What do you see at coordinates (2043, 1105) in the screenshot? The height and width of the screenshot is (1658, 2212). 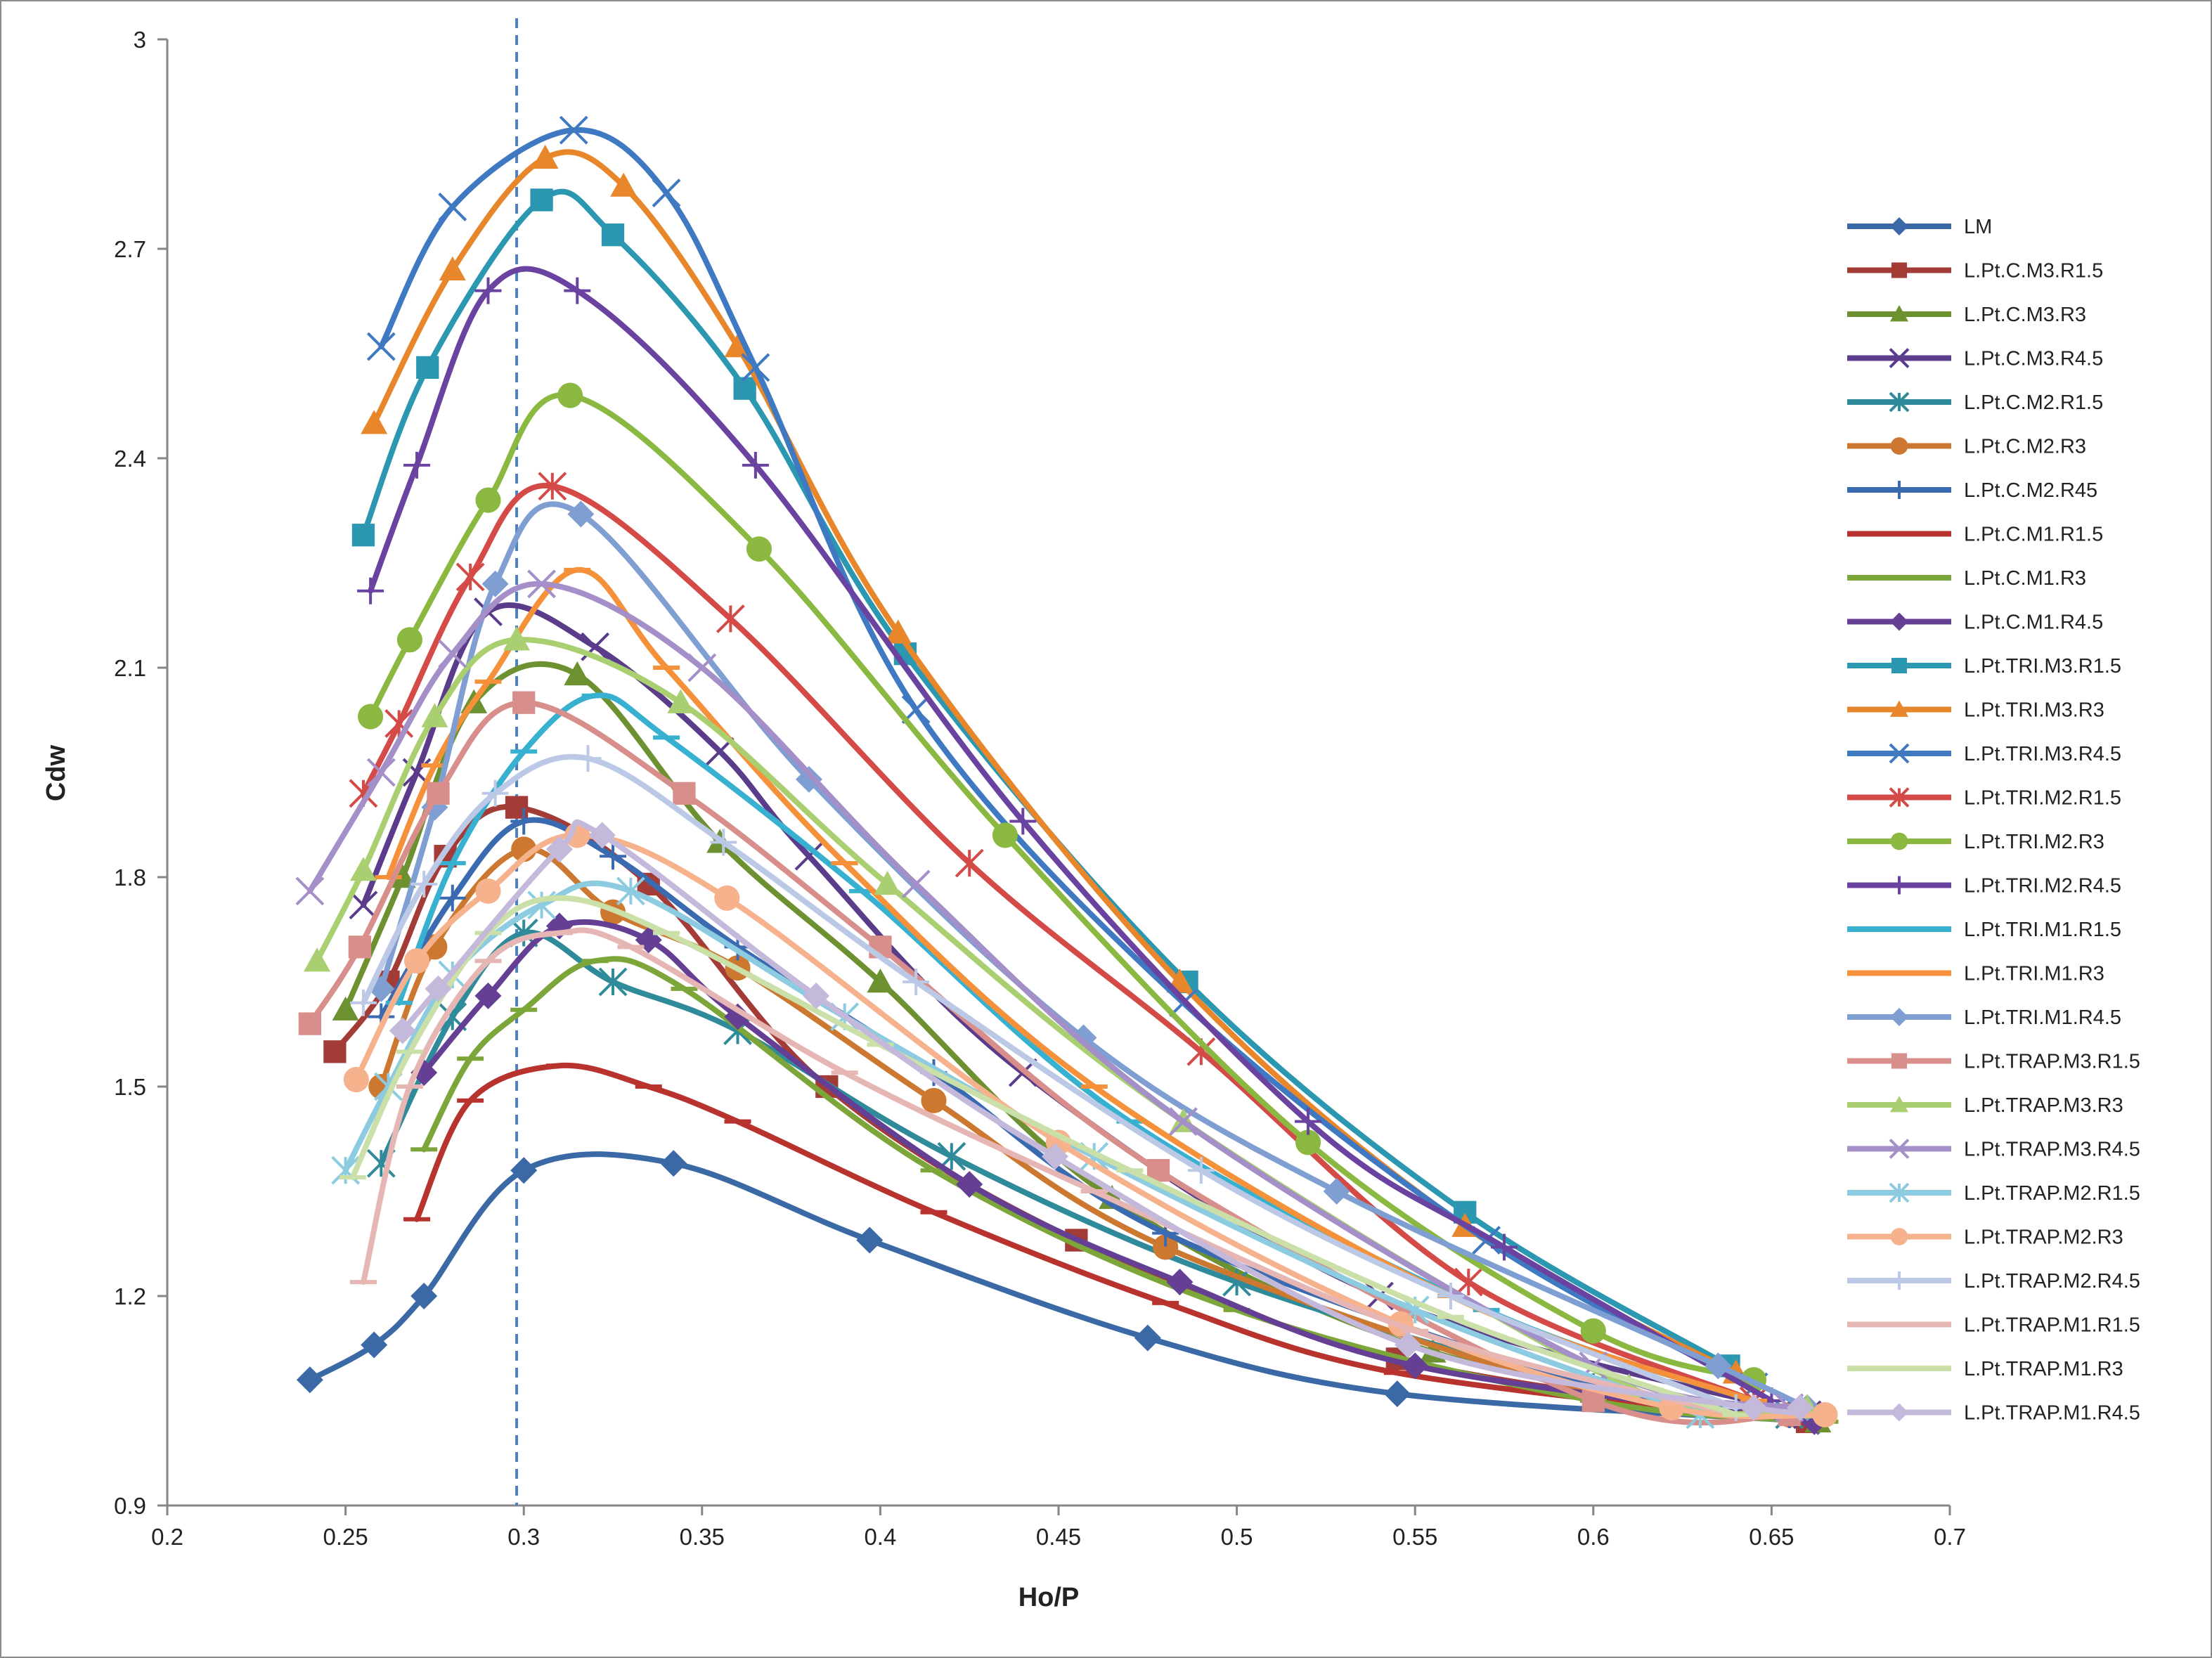 I see `legend-label: L.Pt.TRAP.M3.R3` at bounding box center [2043, 1105].